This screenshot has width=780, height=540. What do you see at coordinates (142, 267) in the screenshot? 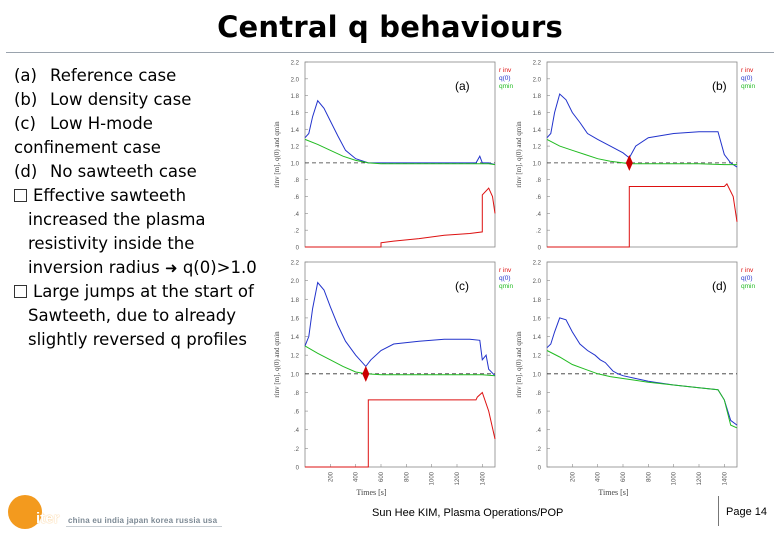
I see `observation-1-line: inversion radius ➜ q(0)>1.0` at bounding box center [142, 267].